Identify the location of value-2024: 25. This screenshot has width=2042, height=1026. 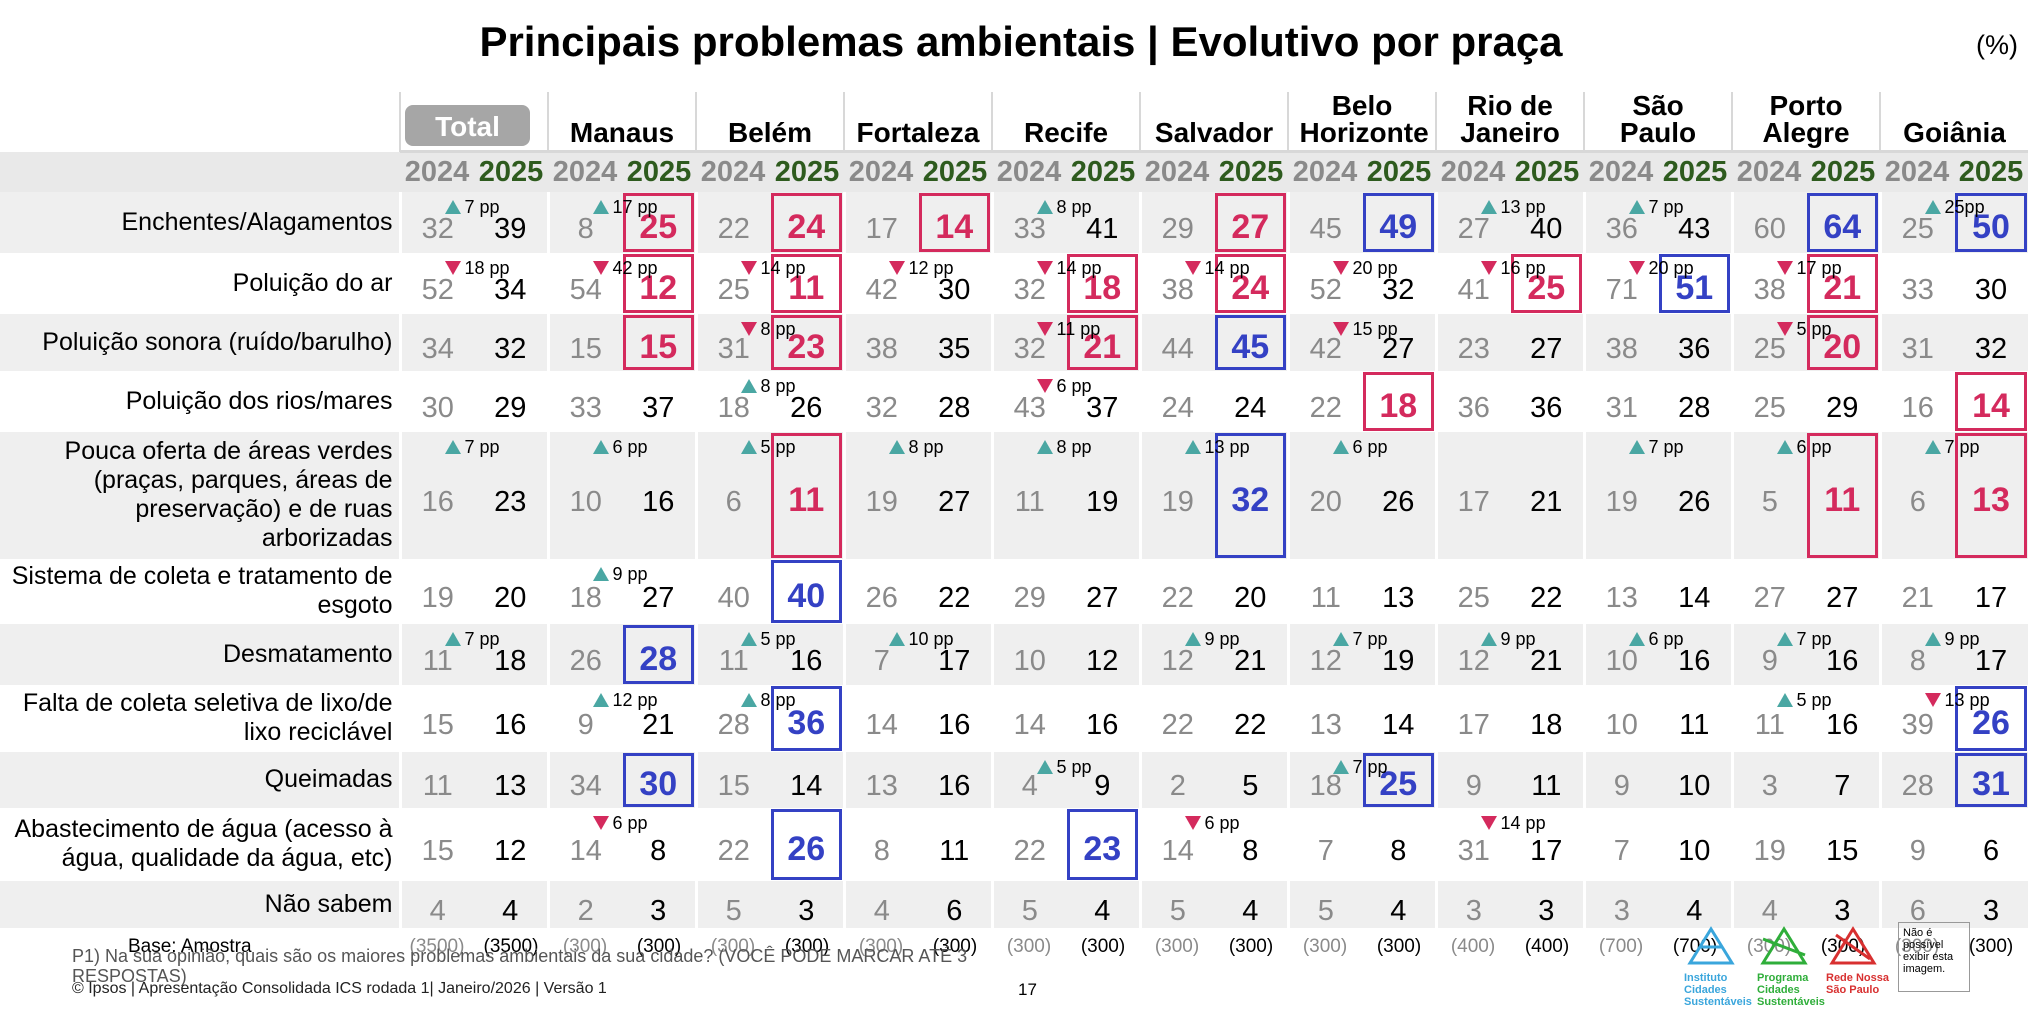
(1768, 401).